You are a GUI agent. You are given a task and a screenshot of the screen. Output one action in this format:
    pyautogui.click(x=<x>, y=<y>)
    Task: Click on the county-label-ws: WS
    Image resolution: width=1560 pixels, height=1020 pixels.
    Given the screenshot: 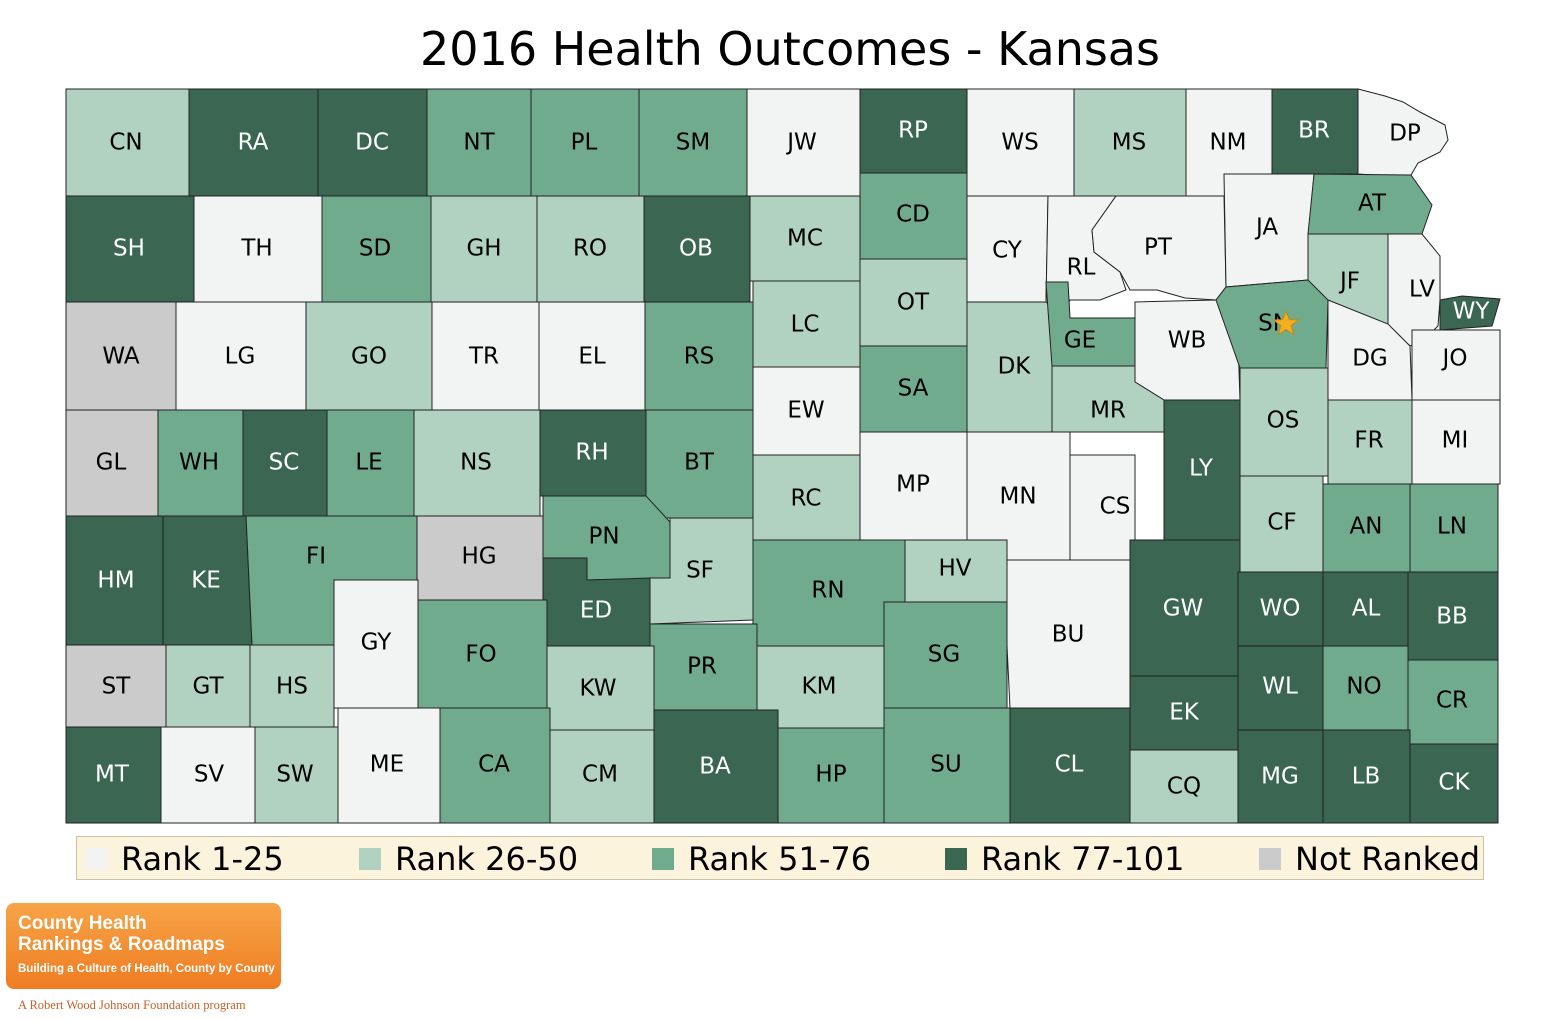 What is the action you would take?
    pyautogui.click(x=1019, y=143)
    